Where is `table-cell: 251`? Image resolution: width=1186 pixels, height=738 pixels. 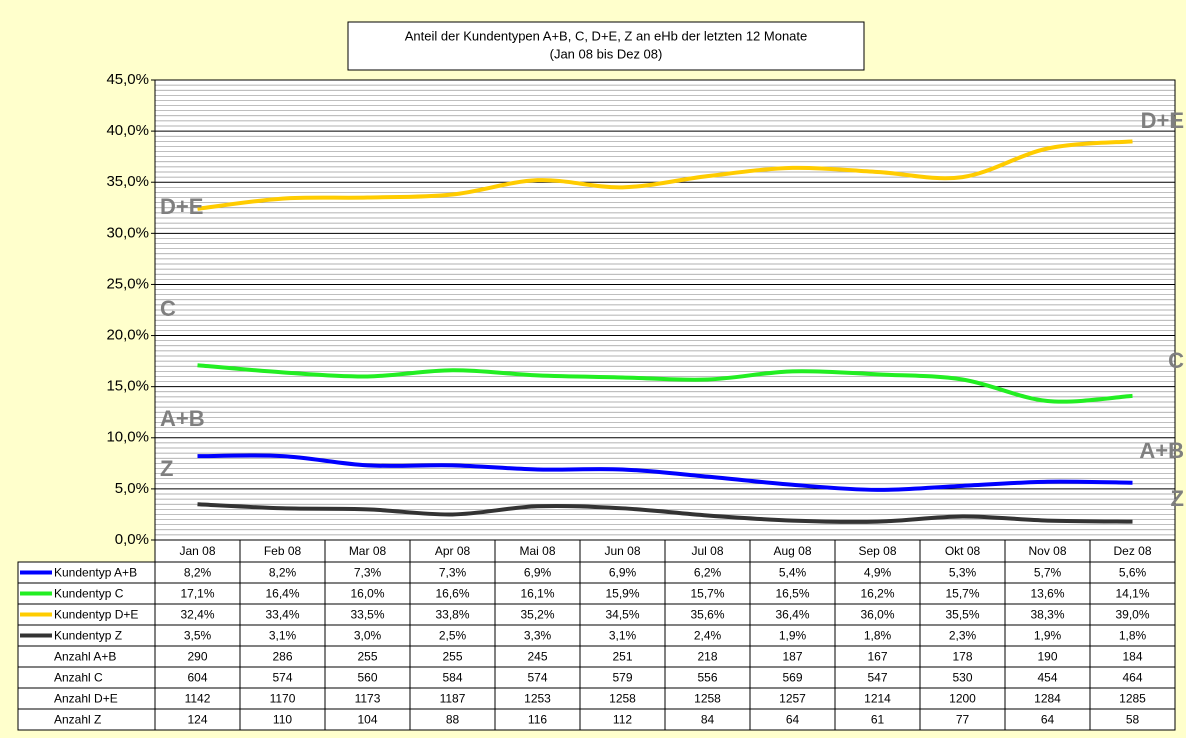
table-cell: 251 is located at coordinates (622, 657).